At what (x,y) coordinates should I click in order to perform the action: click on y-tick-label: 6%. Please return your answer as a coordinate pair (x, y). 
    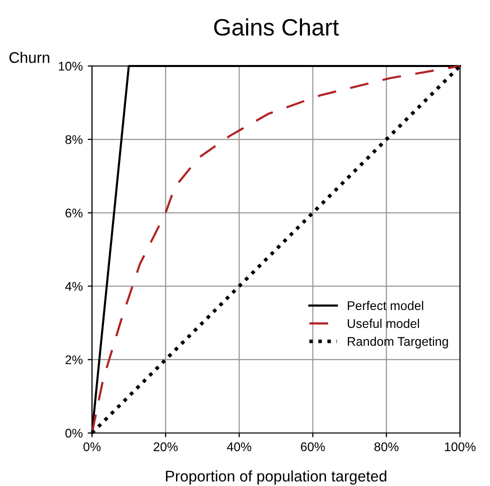
    Looking at the image, I should click on (74, 213).